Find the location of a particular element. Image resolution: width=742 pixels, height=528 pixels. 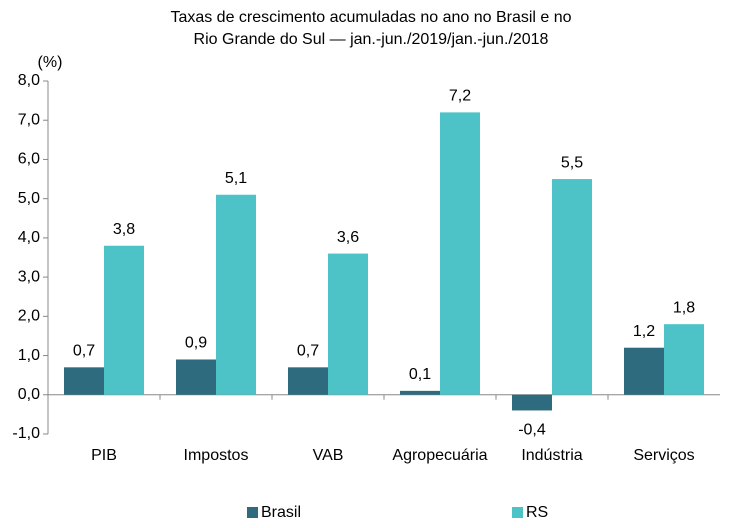

y-tick-label: 3,0 is located at coordinates (29, 276).